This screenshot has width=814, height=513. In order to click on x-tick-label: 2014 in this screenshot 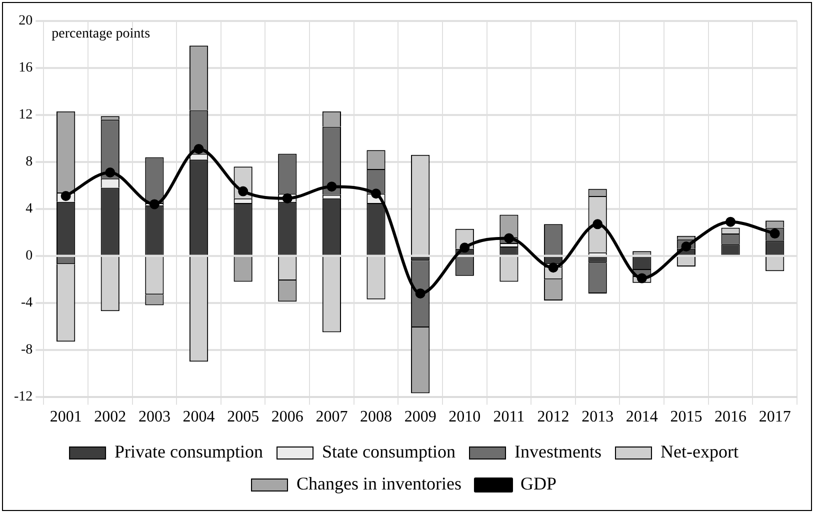, I will do `click(642, 417)`.